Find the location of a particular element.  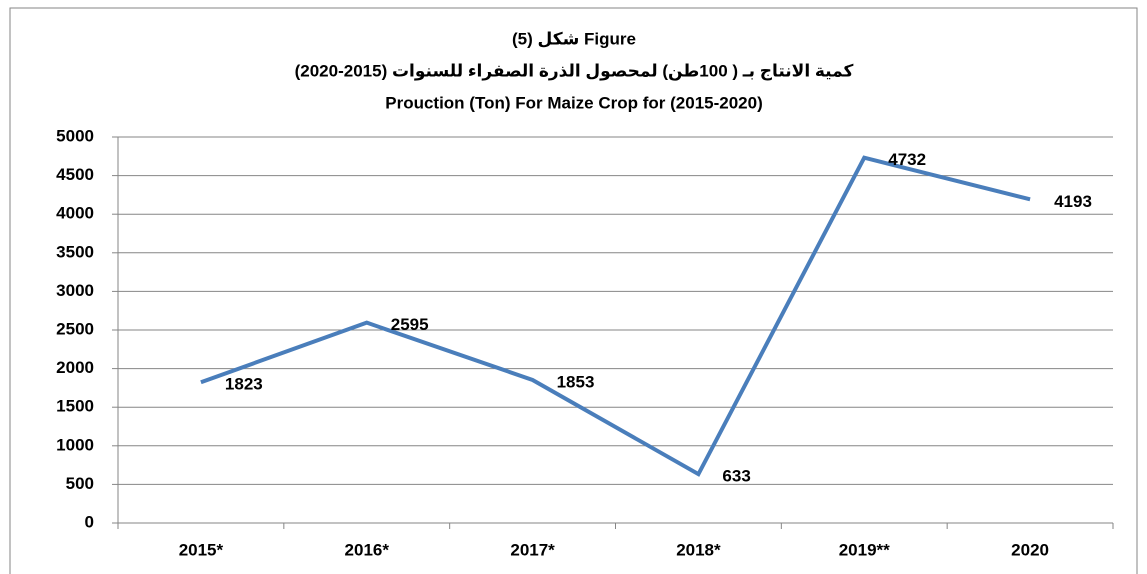

y-tick-label: 4500 is located at coordinates (75, 174).